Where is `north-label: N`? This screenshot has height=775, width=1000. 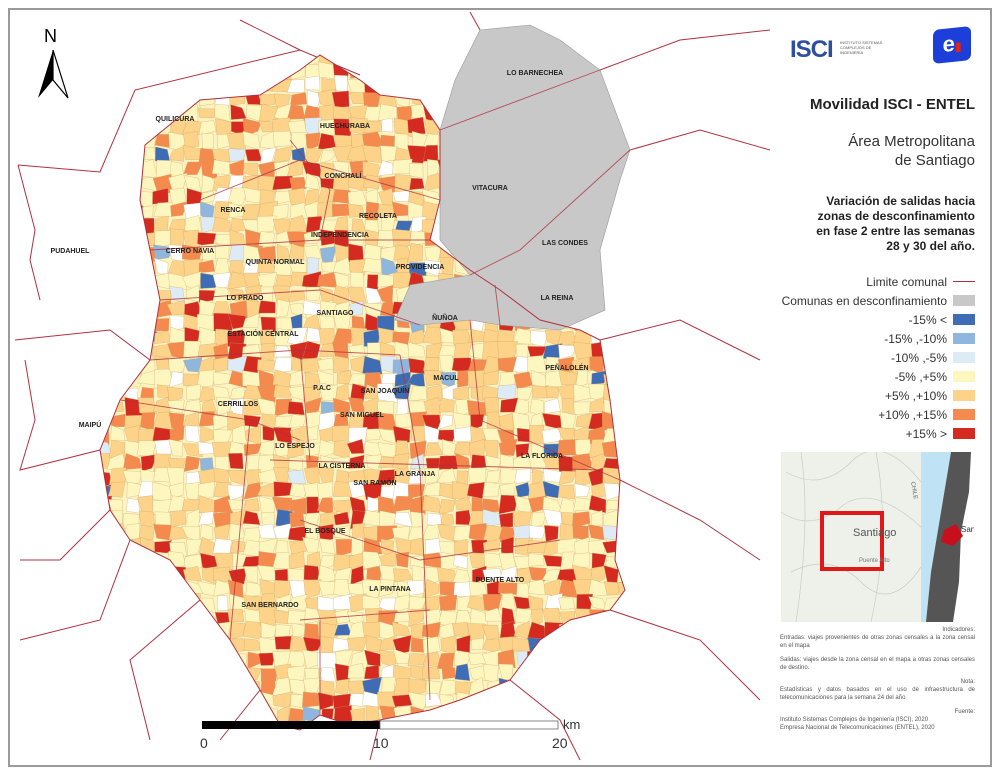
north-label: N is located at coordinates (50, 36).